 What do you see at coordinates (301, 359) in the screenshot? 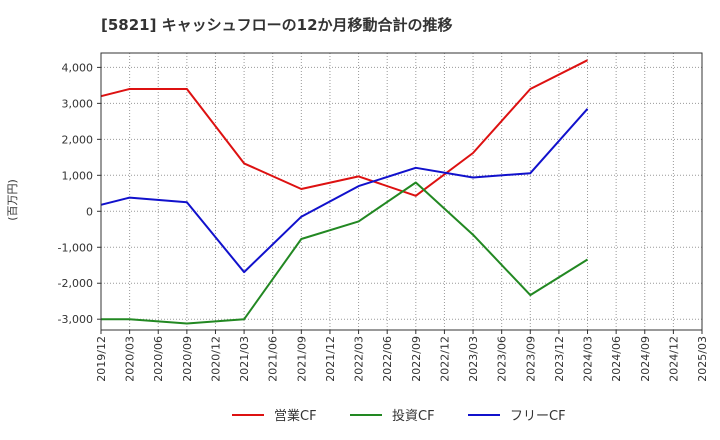
I see `x-tick-label: 2021/09` at bounding box center [301, 359].